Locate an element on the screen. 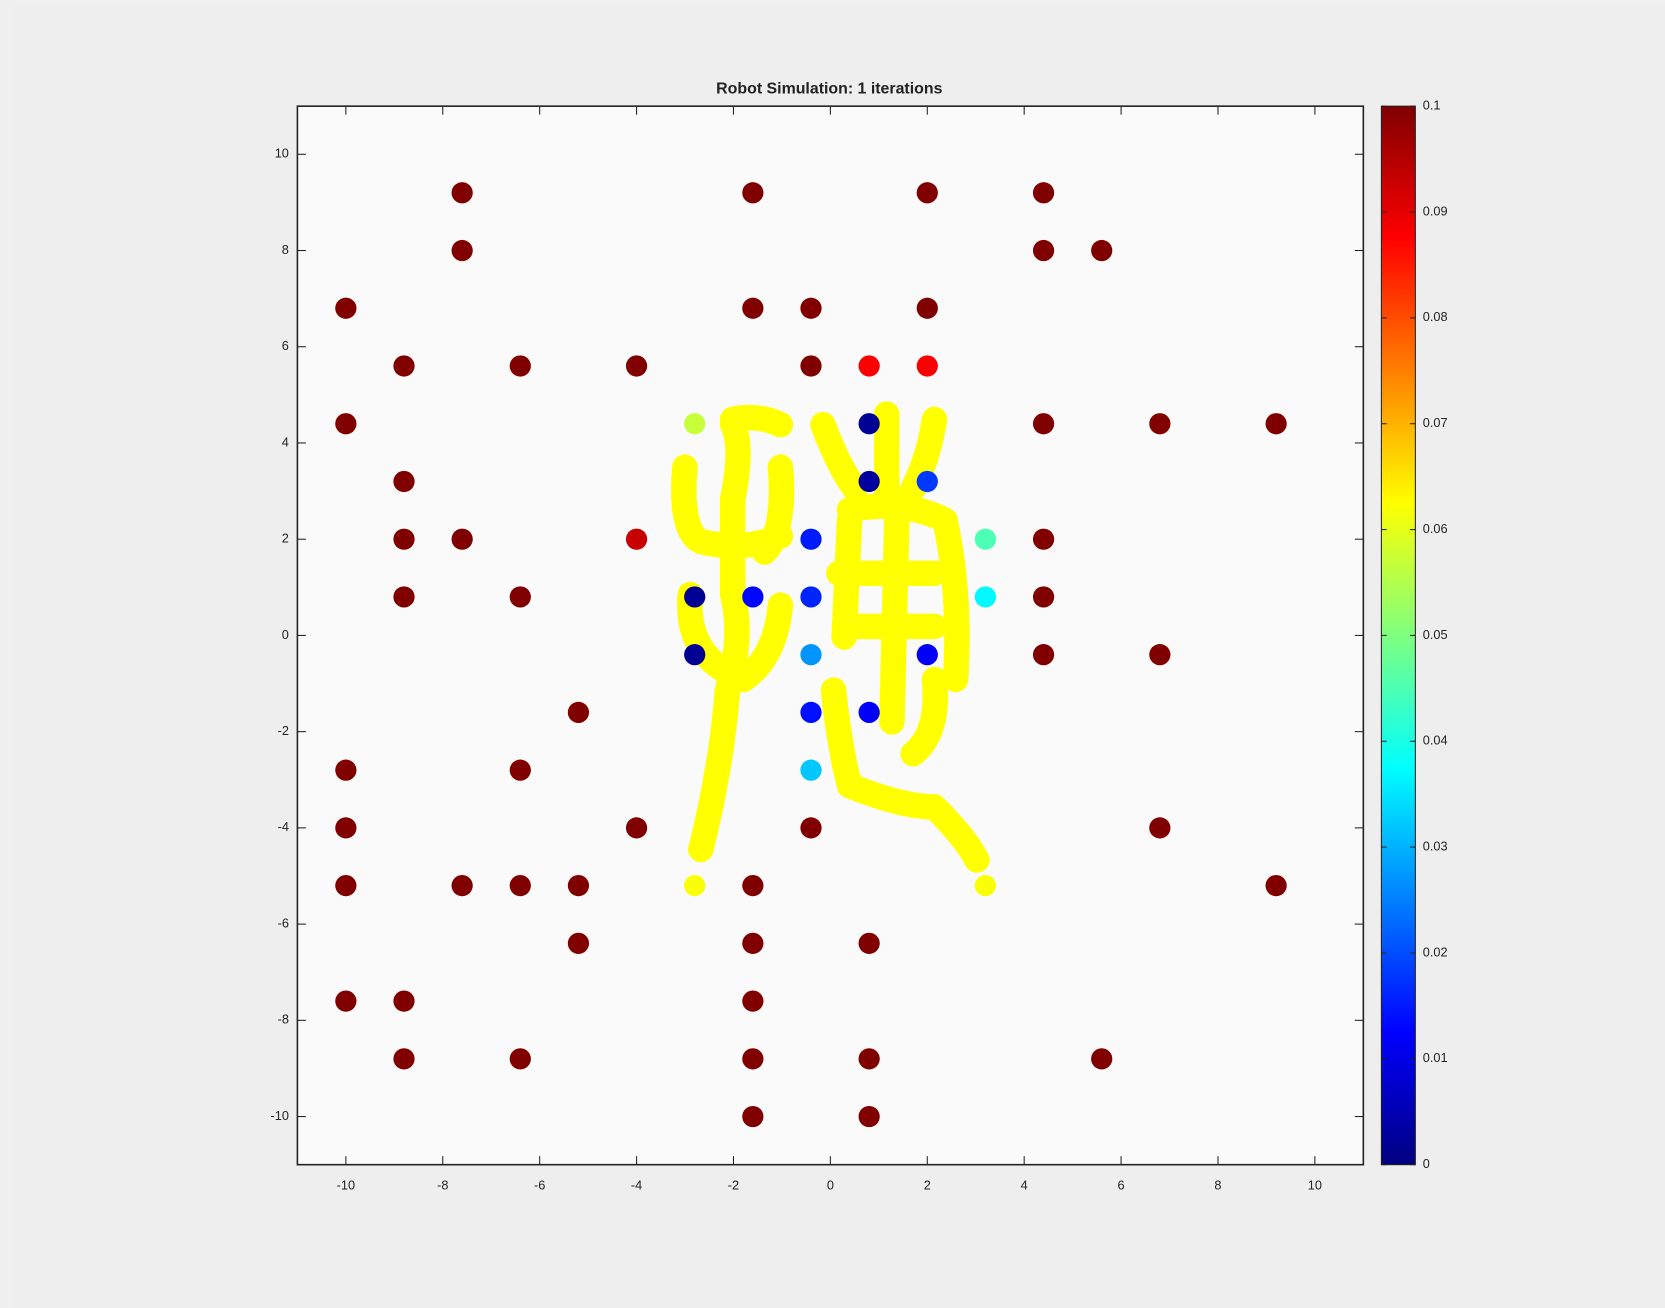 The height and width of the screenshot is (1308, 1665). x-tick-label: -6 is located at coordinates (539, 1184).